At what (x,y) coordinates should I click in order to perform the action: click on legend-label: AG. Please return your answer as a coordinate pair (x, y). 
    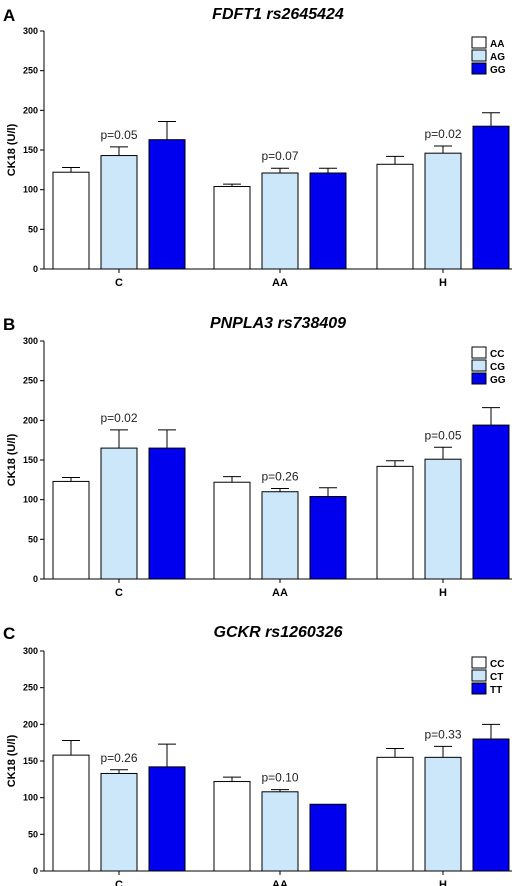
    Looking at the image, I should click on (497, 57).